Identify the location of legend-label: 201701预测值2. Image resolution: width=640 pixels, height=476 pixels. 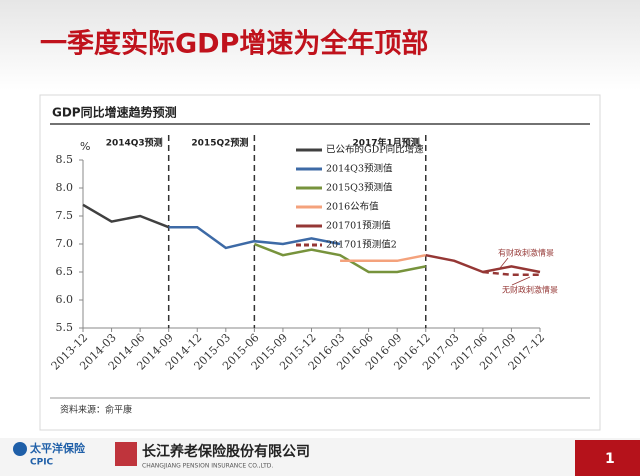
(361, 245).